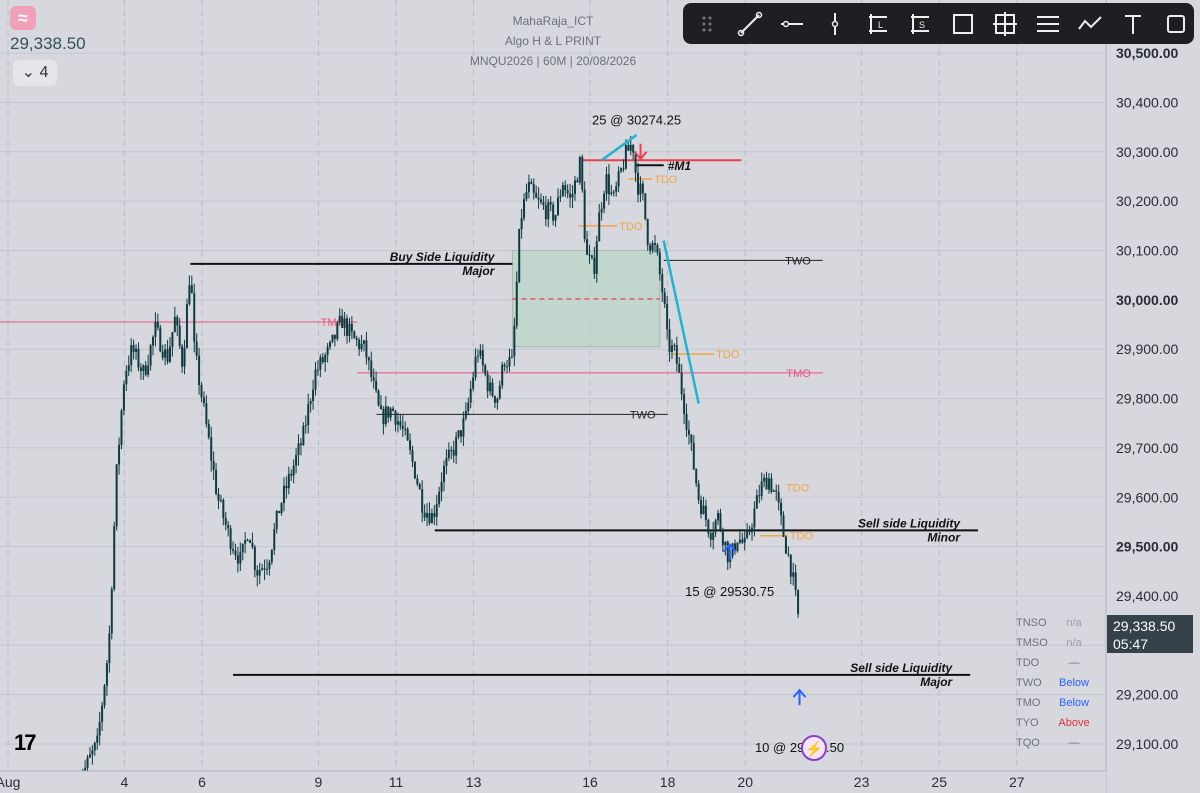 The width and height of the screenshot is (1200, 793). I want to click on text-tool-icon, so click(1133, 24).